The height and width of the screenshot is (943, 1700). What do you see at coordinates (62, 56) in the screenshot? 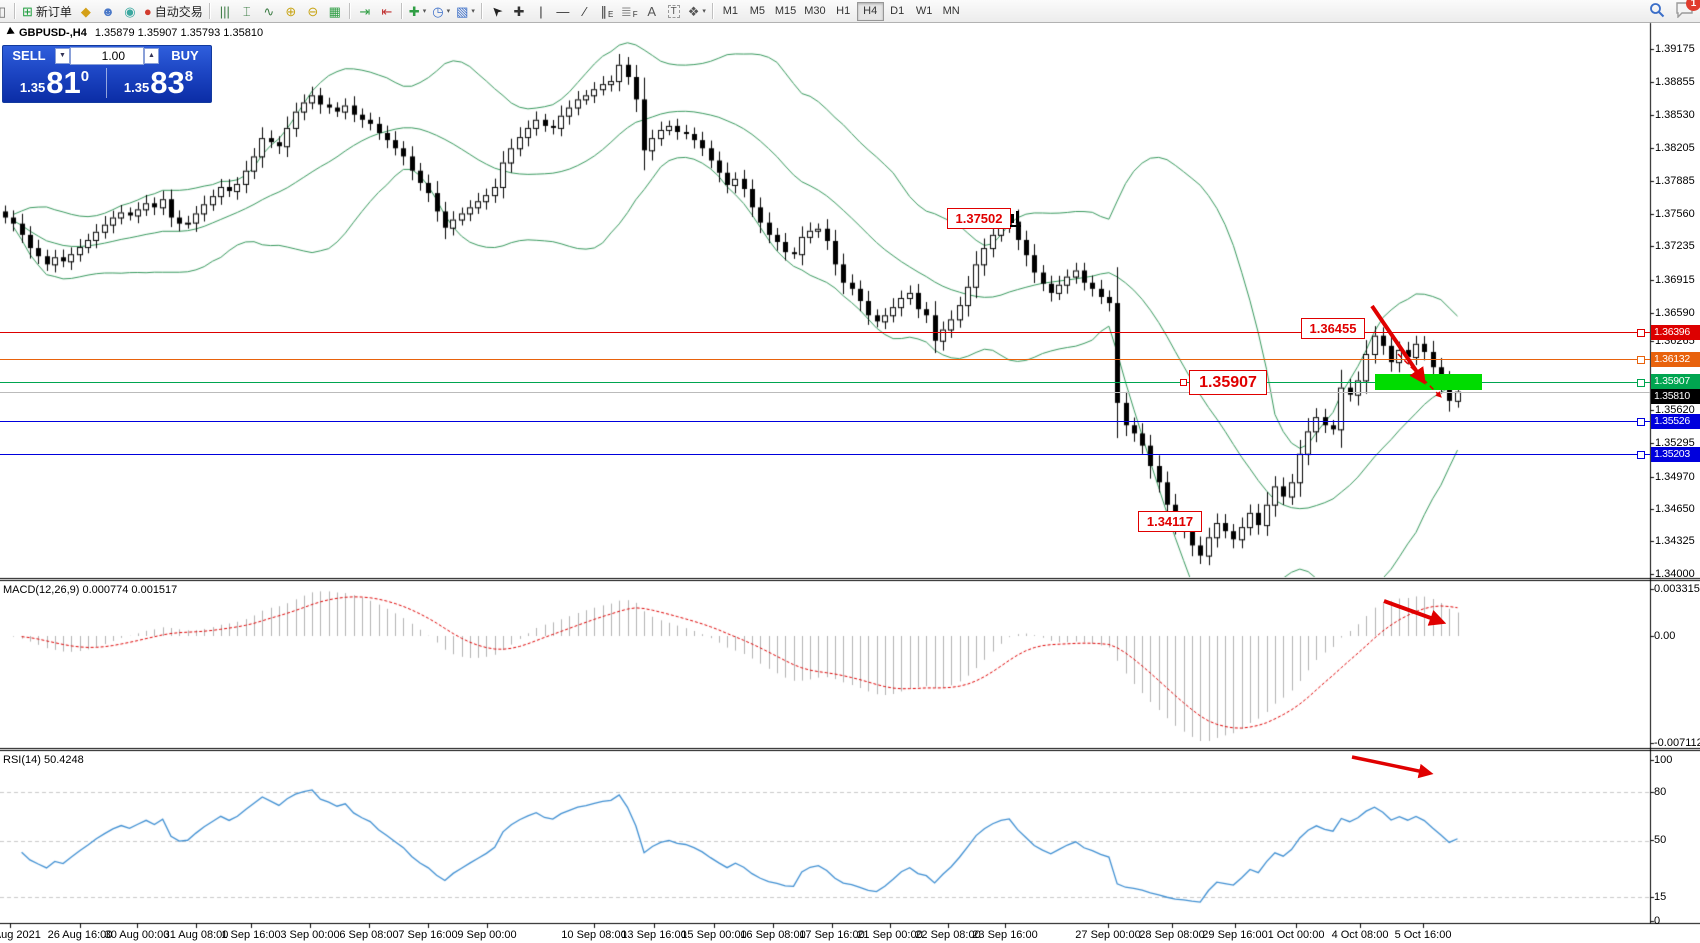
I see `volume-decrease-button: ▼` at bounding box center [62, 56].